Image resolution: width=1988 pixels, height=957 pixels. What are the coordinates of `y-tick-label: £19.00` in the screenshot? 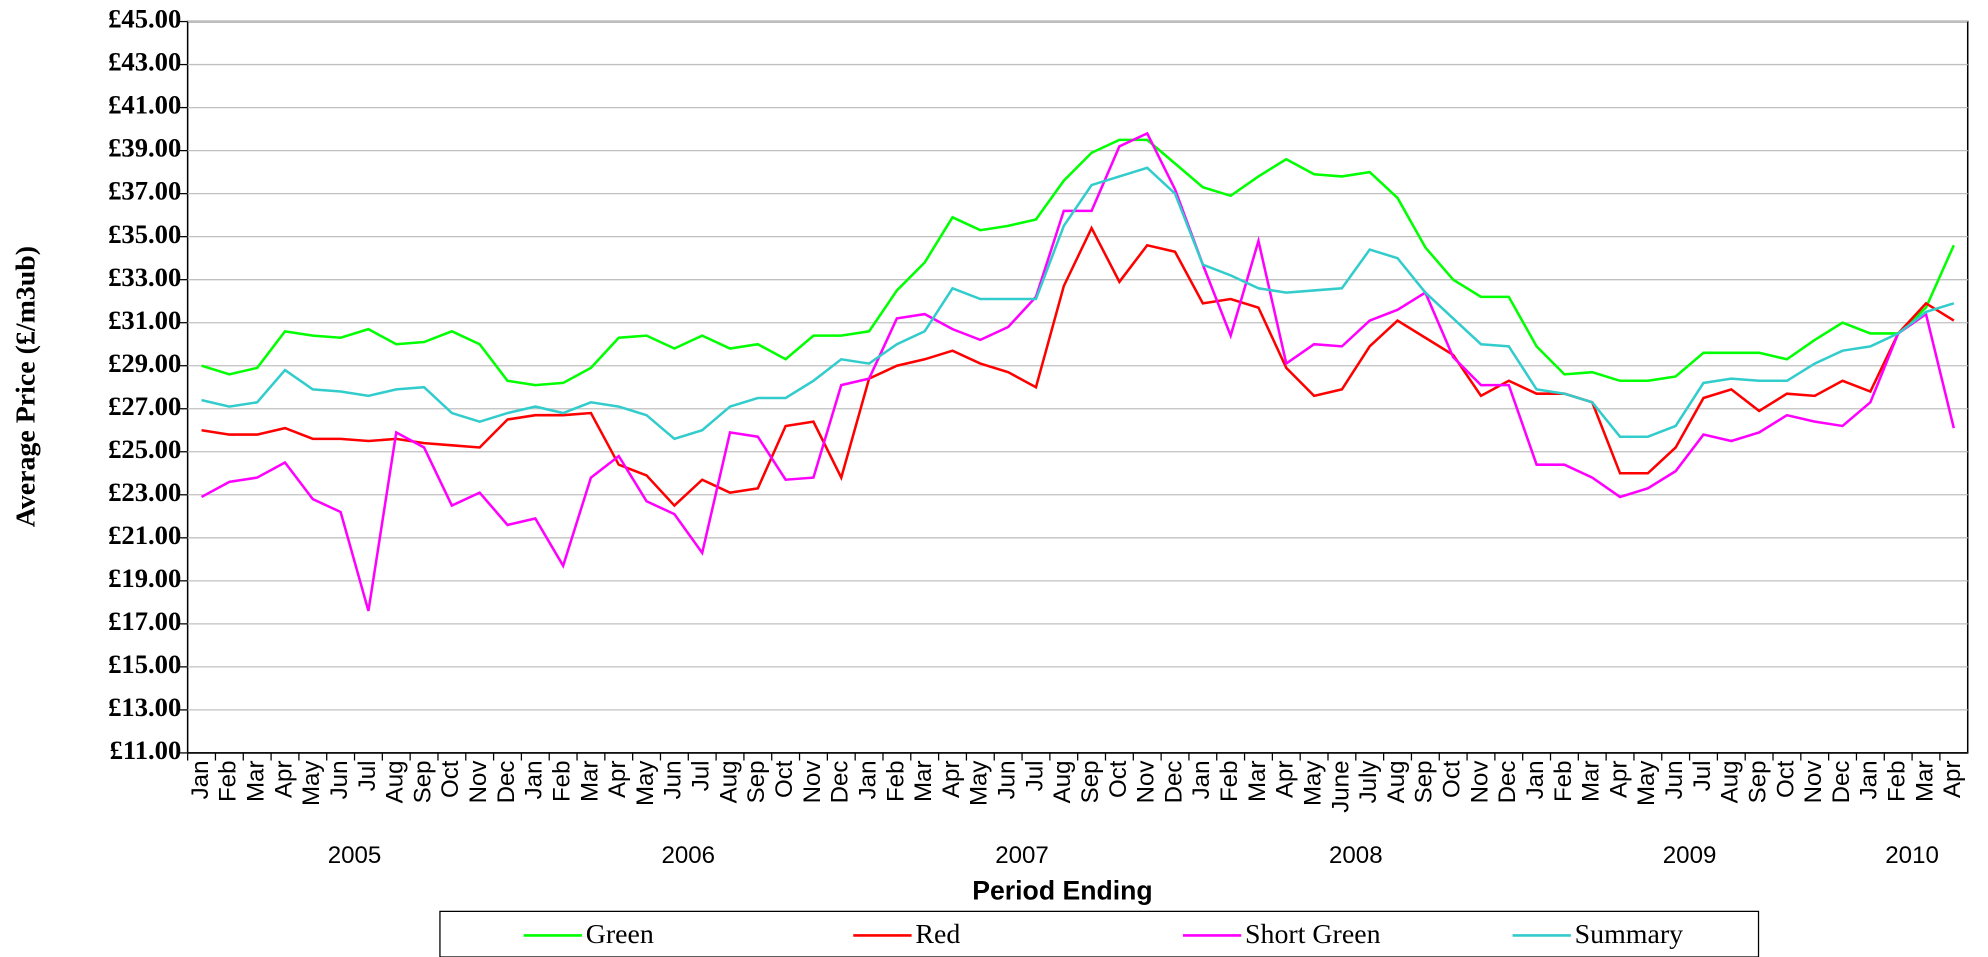 It's located at (144, 578).